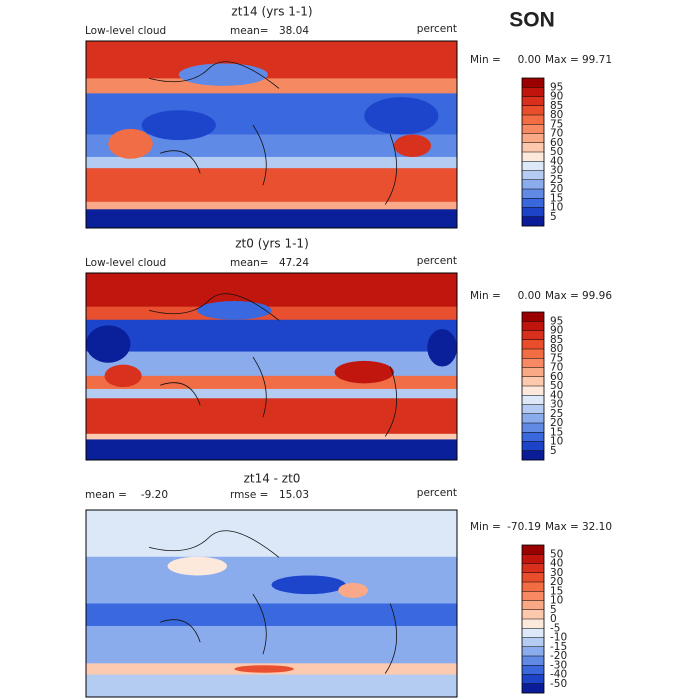 Image resolution: width=700 pixels, height=700 pixels. Describe the element at coordinates (532, 20) in the screenshot. I see `season-title: SON` at that location.